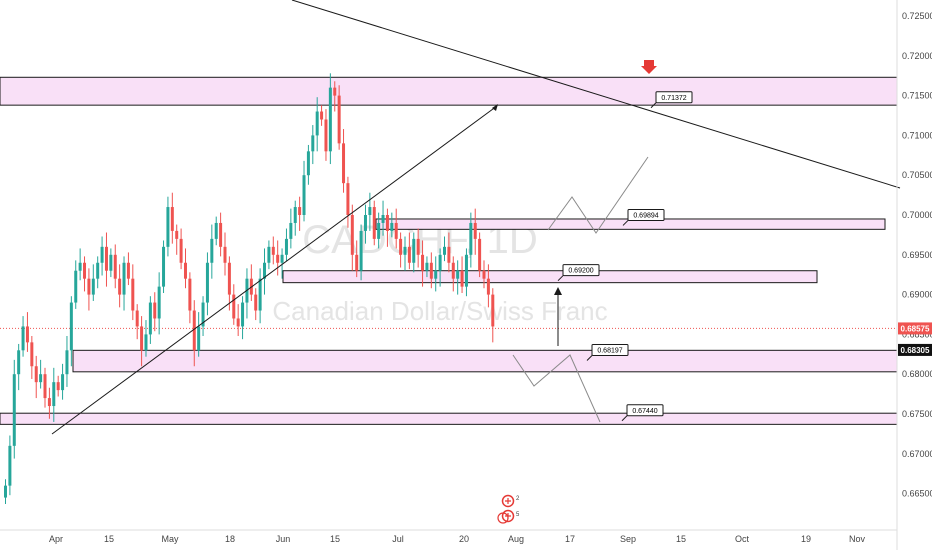 The height and width of the screenshot is (550, 932). Describe the element at coordinates (558, 291) in the screenshot. I see `arrow-up-icon` at that location.